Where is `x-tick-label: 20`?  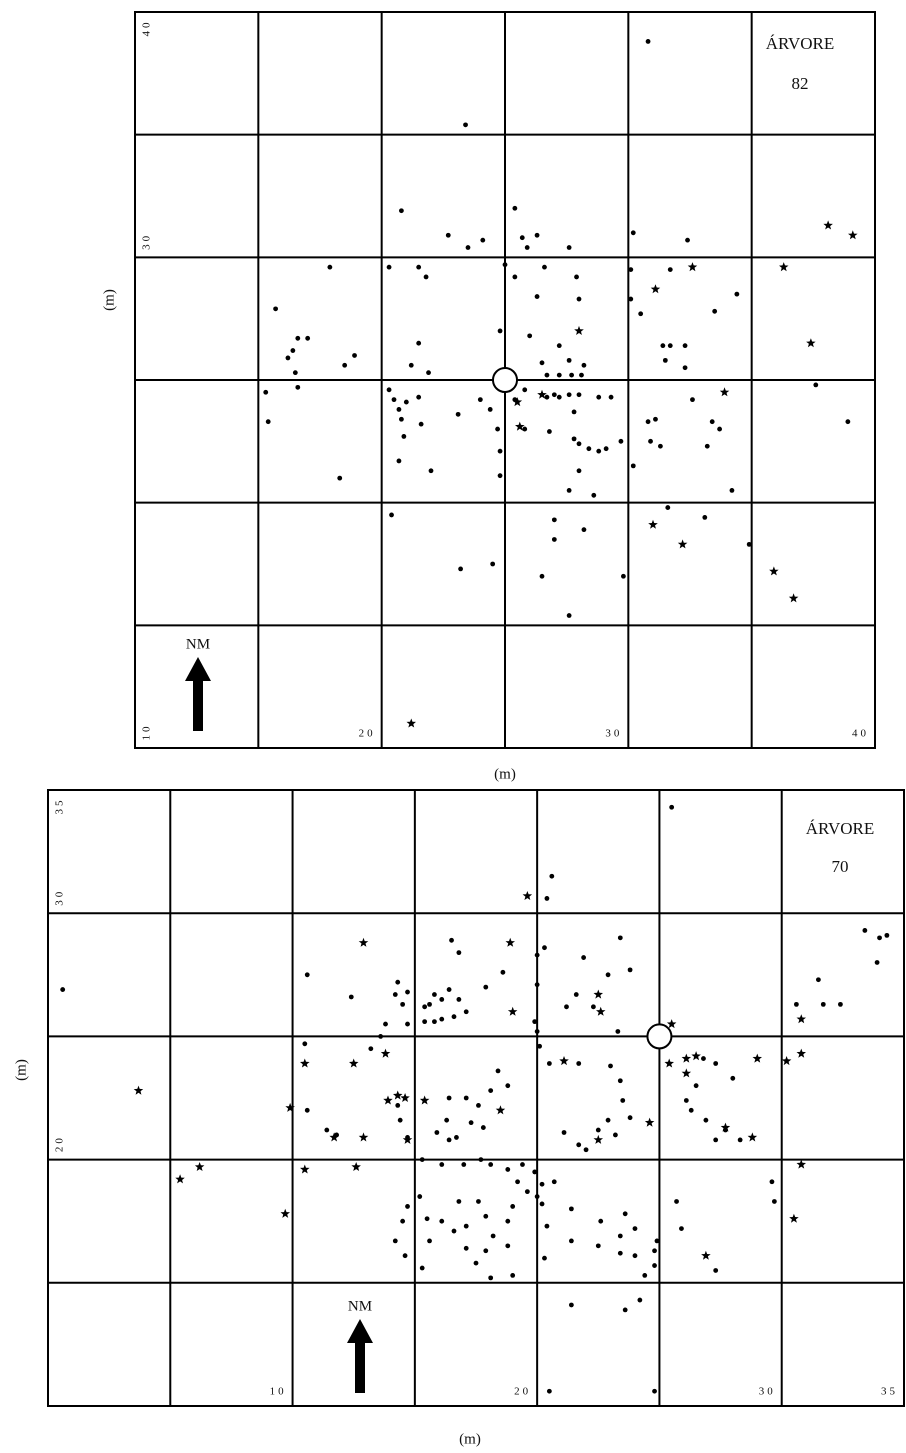
x-tick-label: 20 is located at coordinates (367, 734).